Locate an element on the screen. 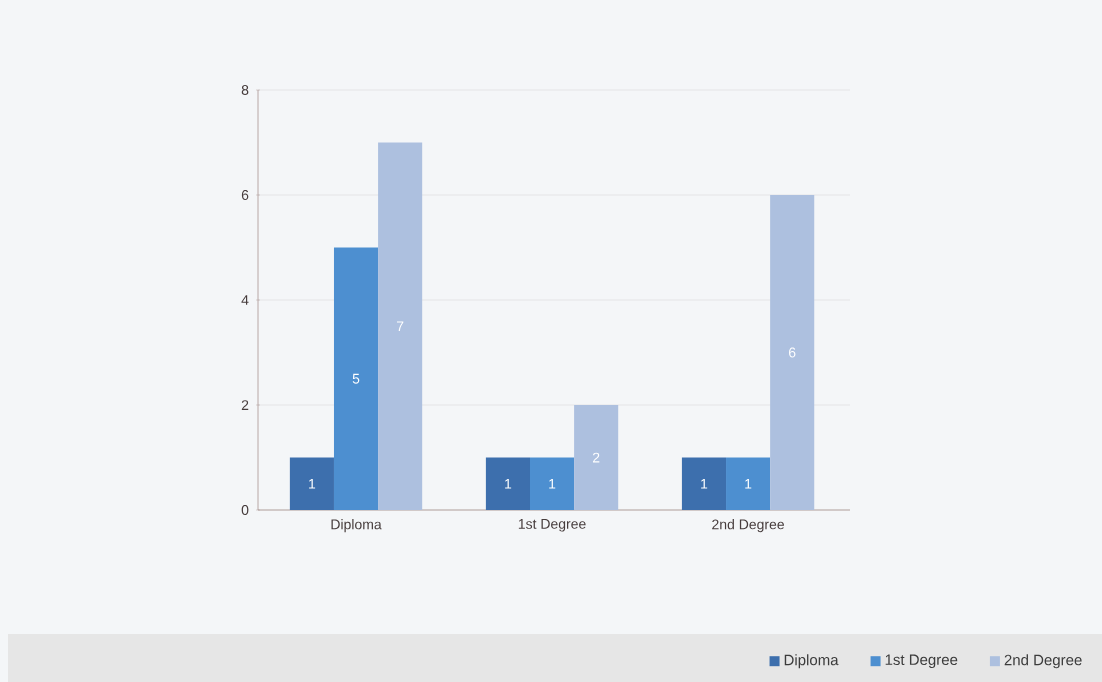  data-label: 5 is located at coordinates (356, 378).